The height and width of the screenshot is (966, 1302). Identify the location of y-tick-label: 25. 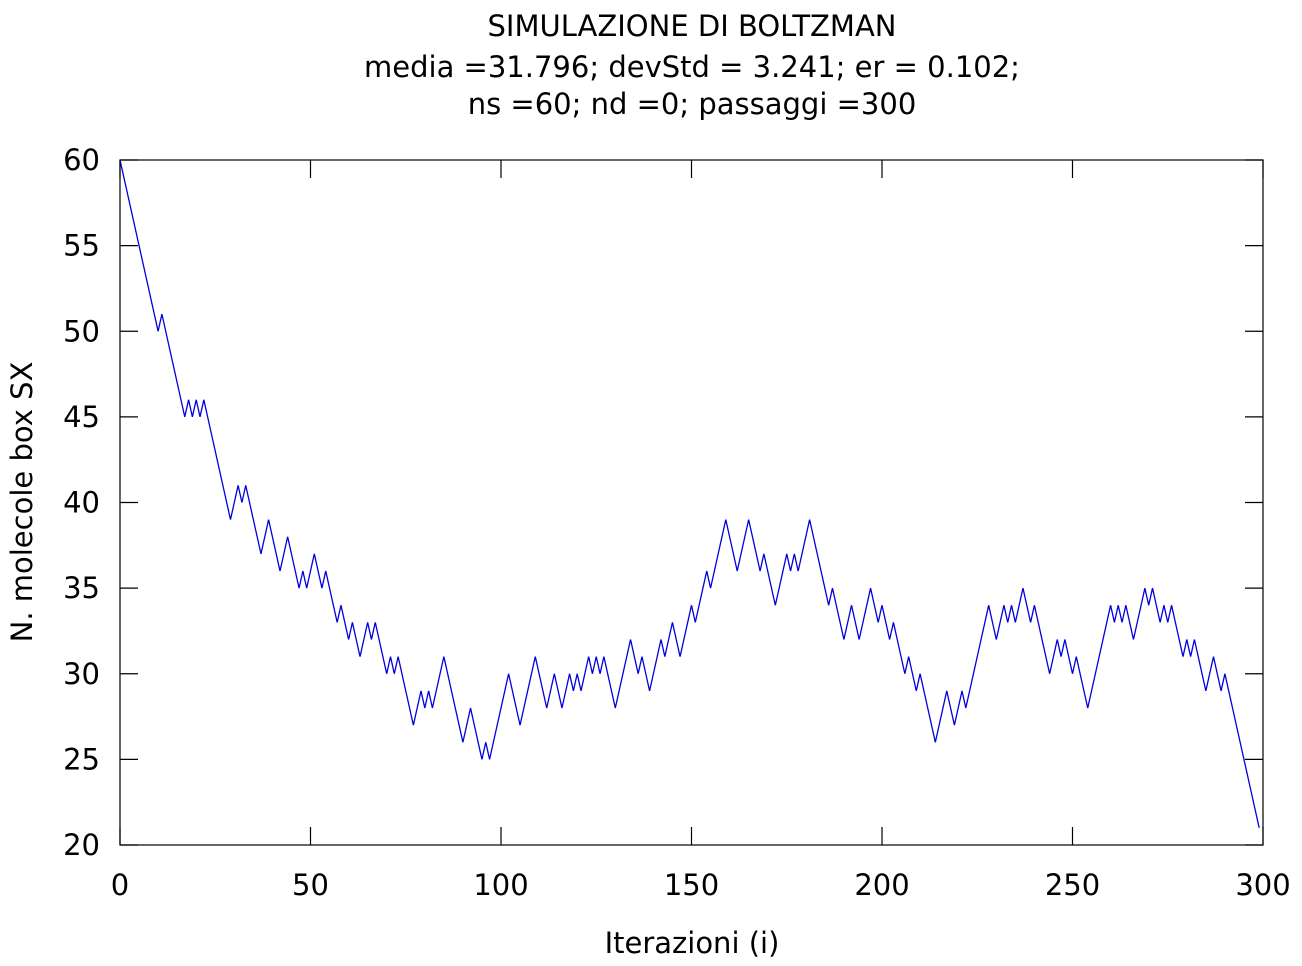
(81, 759).